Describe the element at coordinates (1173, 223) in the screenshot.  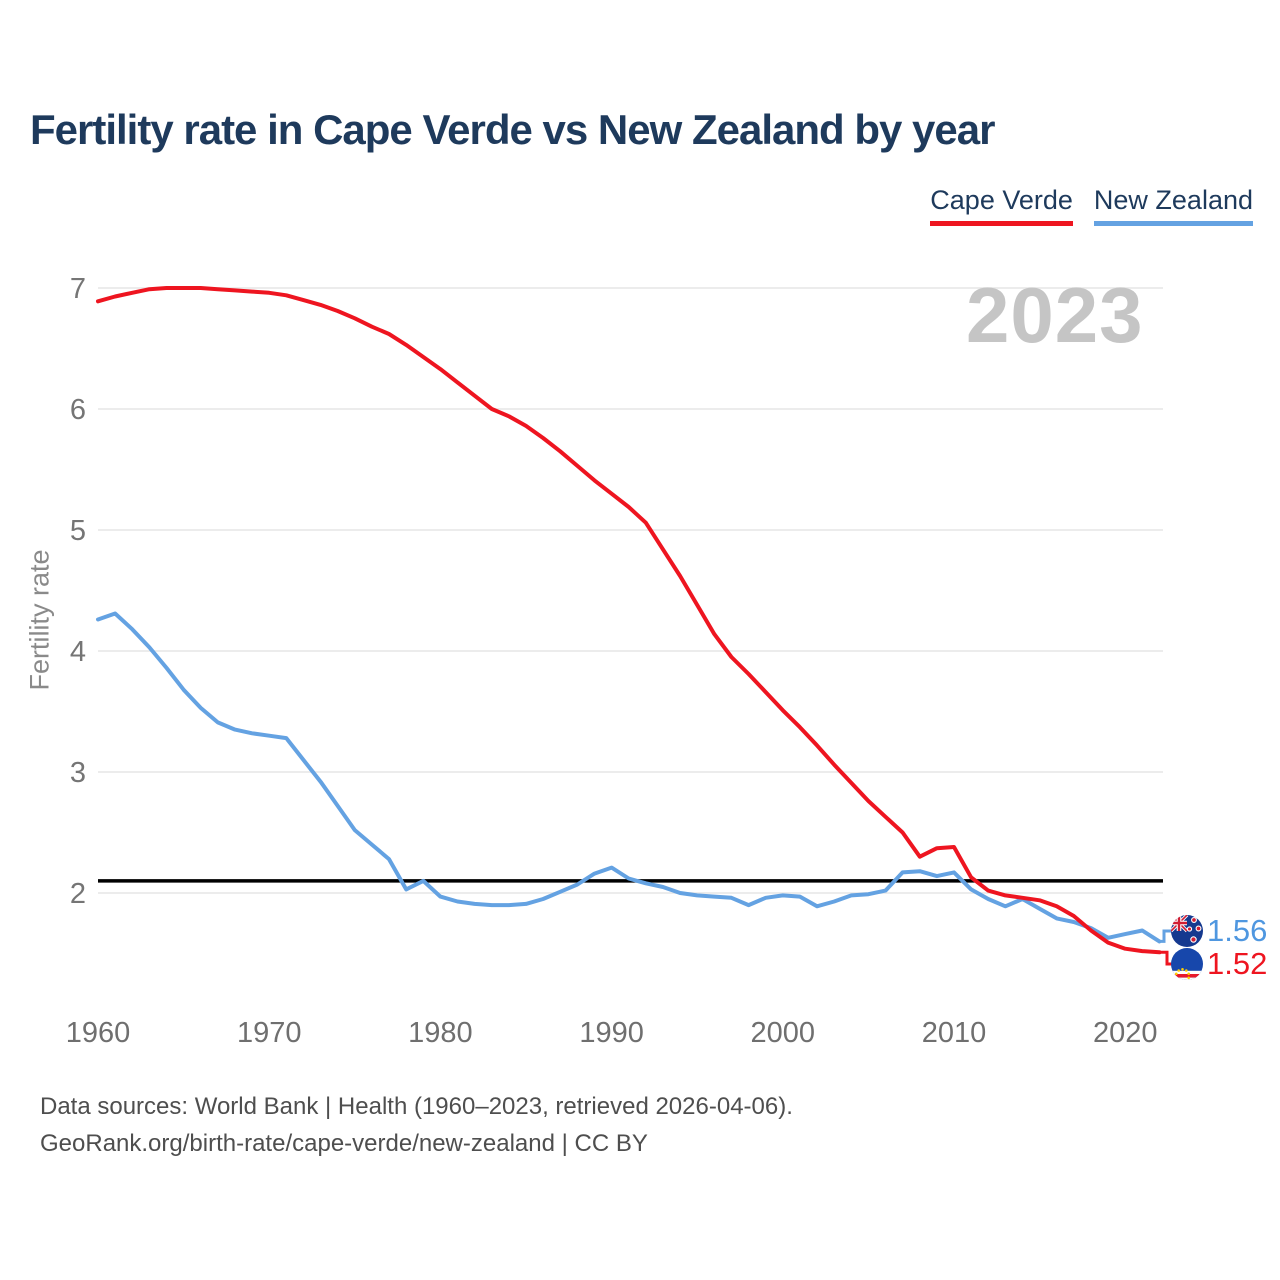
I see `legend-underline-new-zealand` at that location.